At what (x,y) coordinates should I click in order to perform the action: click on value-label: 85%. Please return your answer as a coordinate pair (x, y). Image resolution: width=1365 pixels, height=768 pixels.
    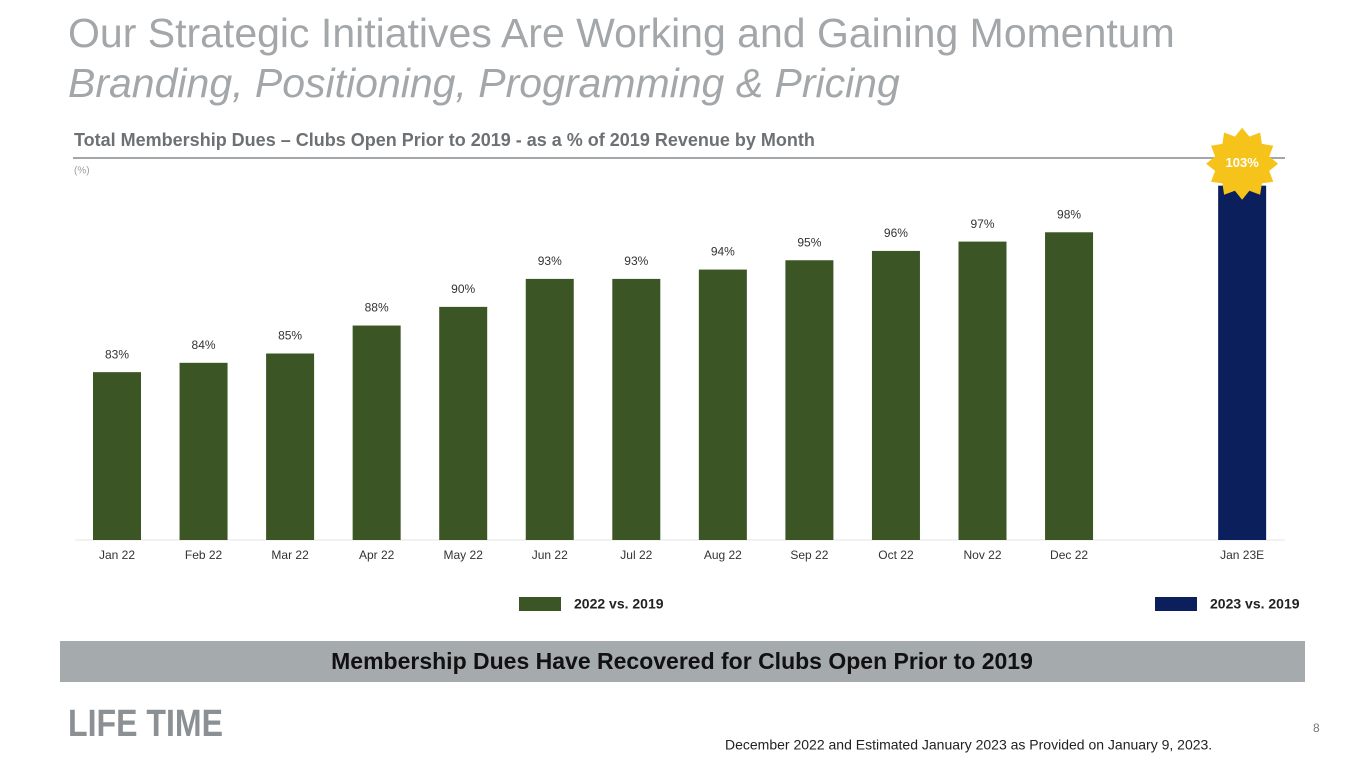
    Looking at the image, I should click on (290, 336).